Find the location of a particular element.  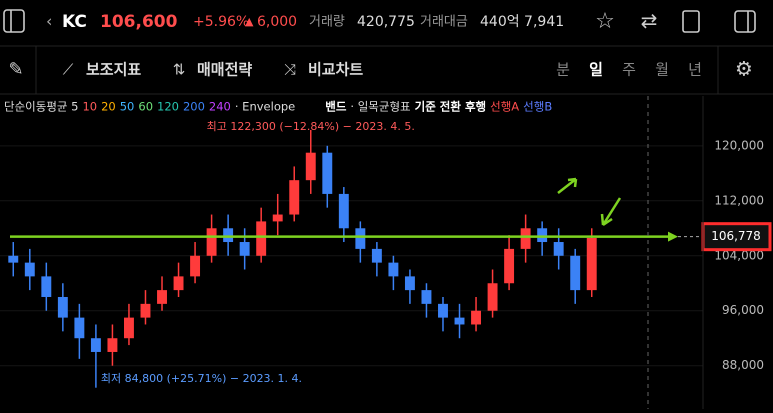

legend-item: 20 is located at coordinates (108, 107).